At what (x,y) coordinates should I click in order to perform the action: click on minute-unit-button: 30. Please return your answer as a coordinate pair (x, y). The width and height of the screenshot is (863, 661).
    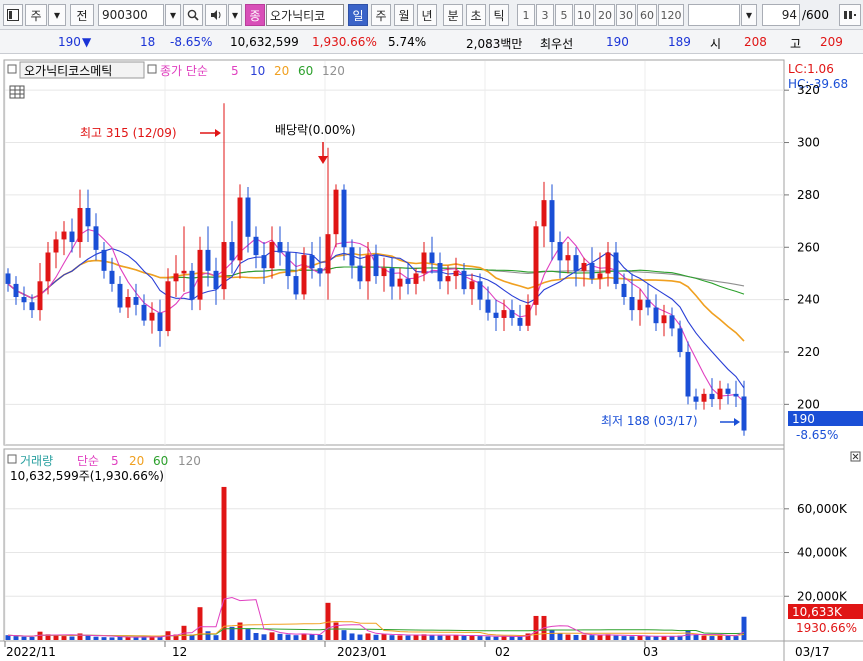
    Looking at the image, I should click on (626, 15).